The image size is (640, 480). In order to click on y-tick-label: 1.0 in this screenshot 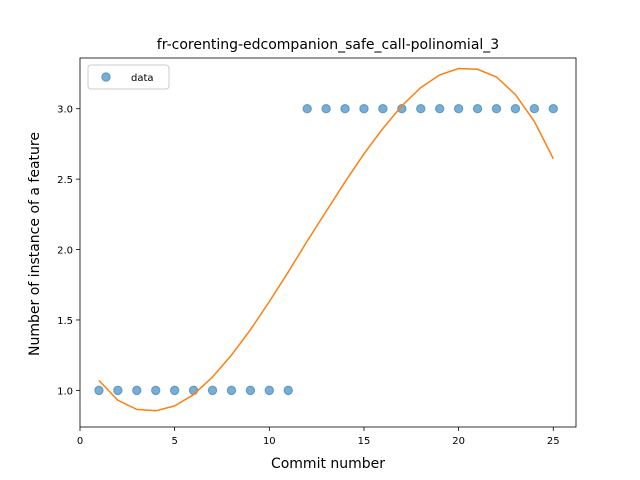, I will do `click(65, 391)`.